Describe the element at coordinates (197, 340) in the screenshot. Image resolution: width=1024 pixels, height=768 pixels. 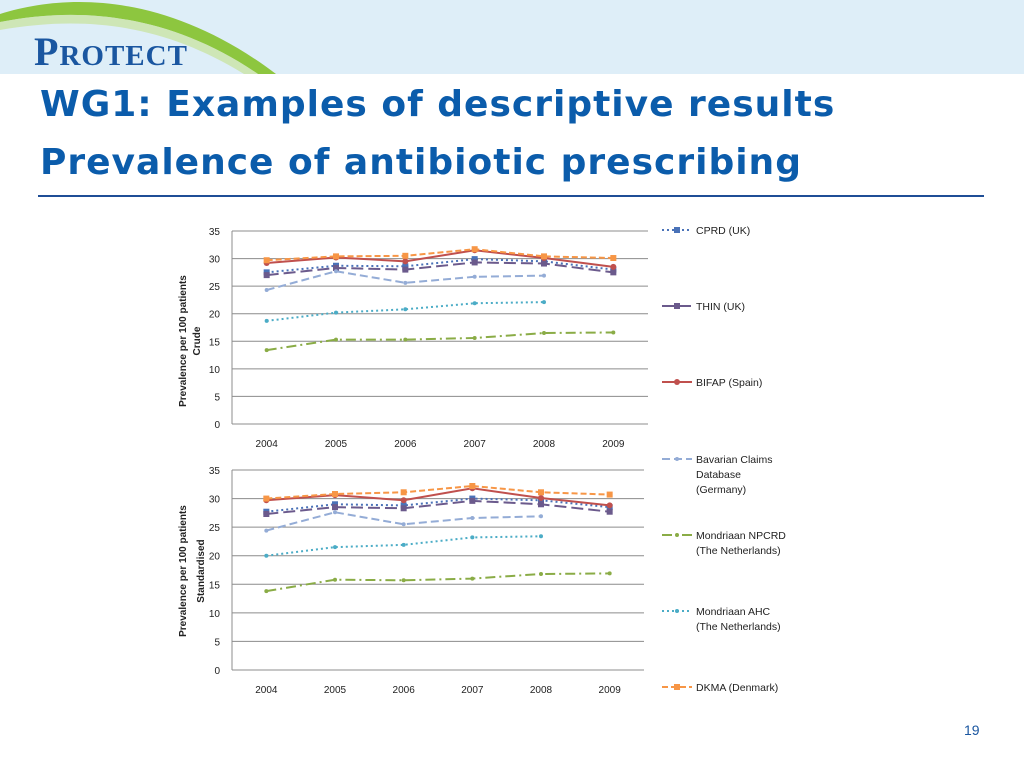
I see `y-axis-sublabel: Crude` at that location.